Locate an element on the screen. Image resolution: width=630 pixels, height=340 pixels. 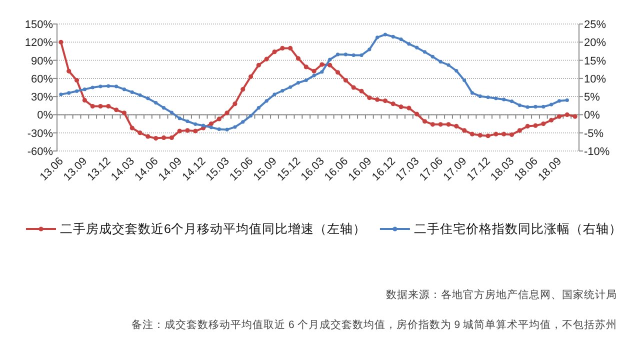
y2-tick-label: -10% is located at coordinates (597, 152).